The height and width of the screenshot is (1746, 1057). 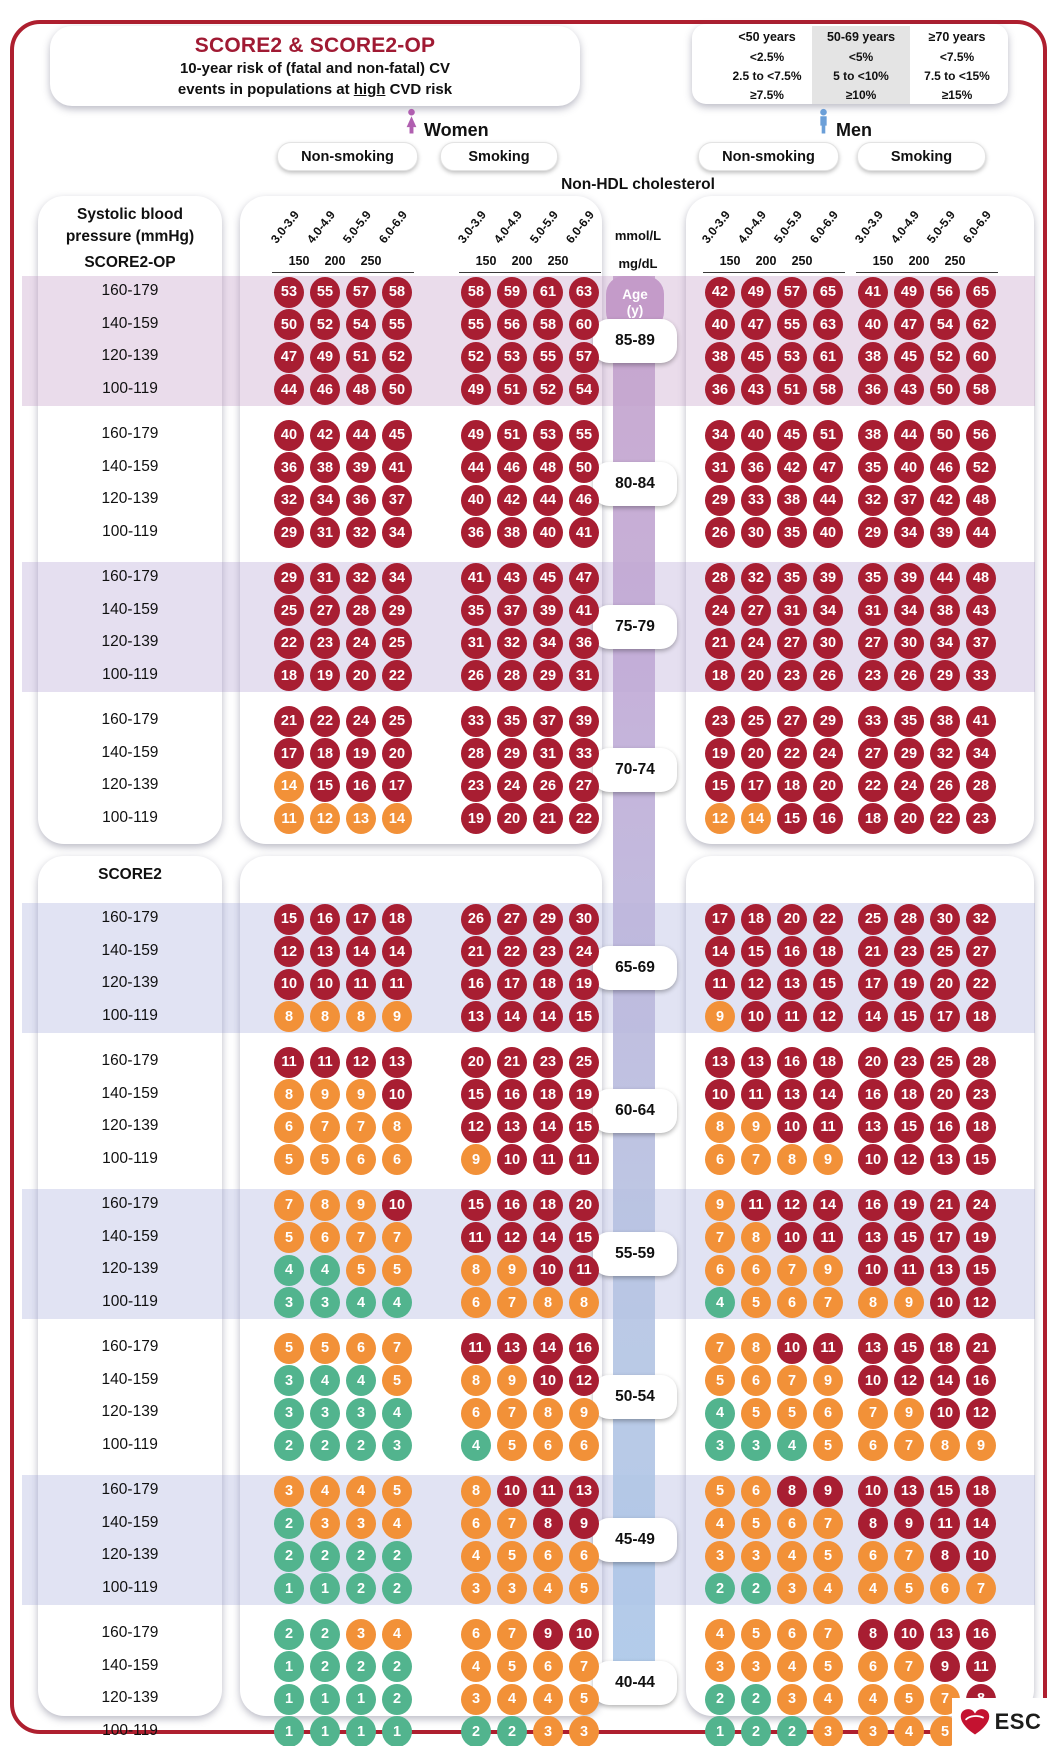 I want to click on risk-cell: 28, so click(x=512, y=675).